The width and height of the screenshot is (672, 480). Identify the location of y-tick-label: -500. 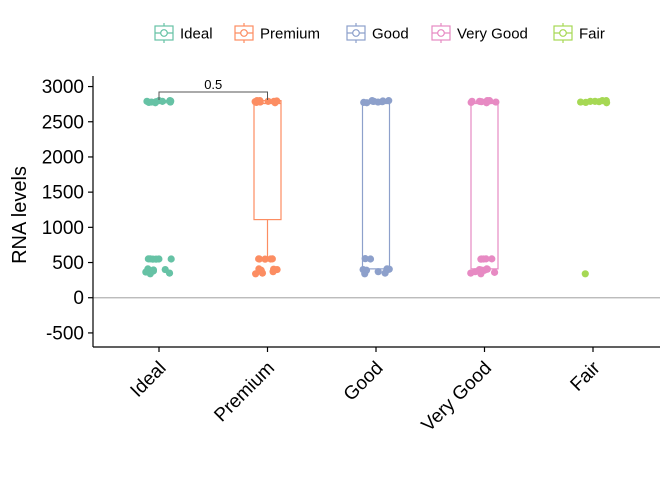
(65, 333).